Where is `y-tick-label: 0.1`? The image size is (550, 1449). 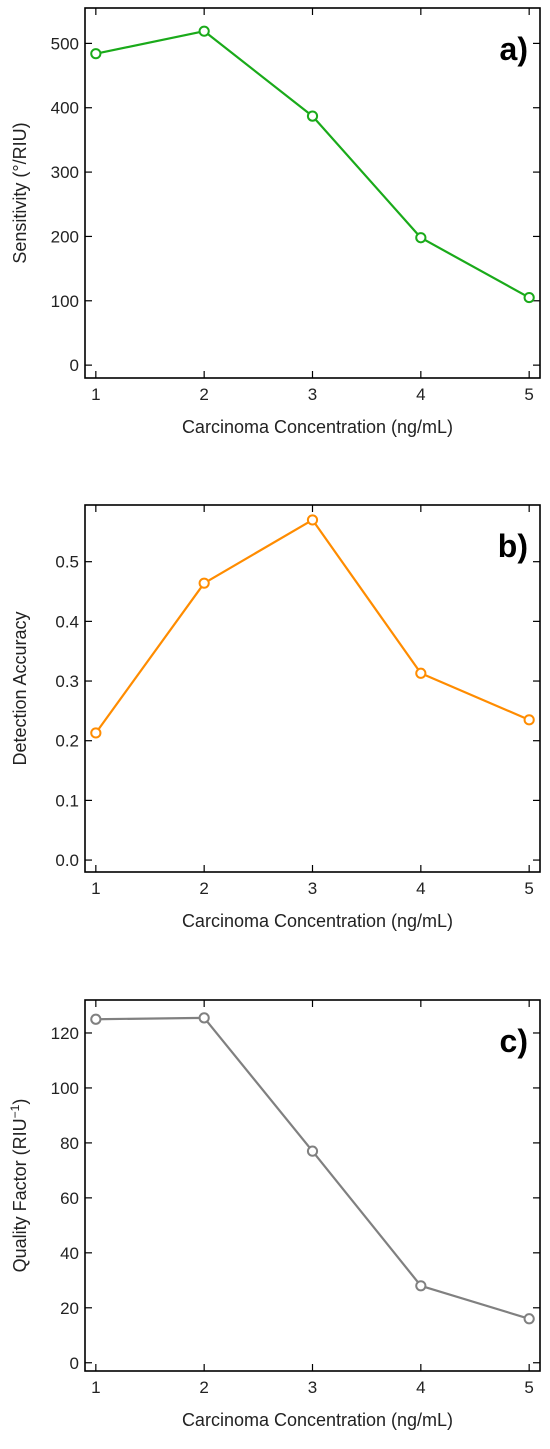
y-tick-label: 0.1 is located at coordinates (67, 800).